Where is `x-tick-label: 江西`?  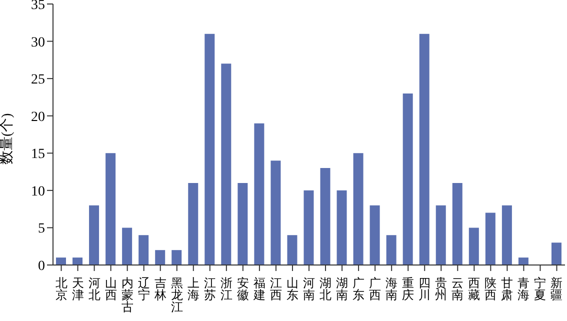 x-tick-label: 江西 is located at coordinates (276, 289).